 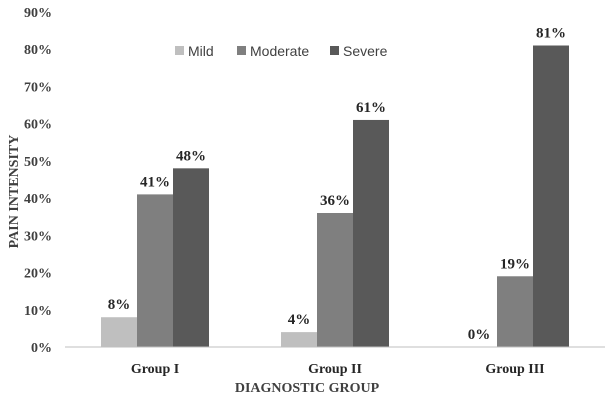 I want to click on y-tick-label: 30%, so click(x=38, y=236).